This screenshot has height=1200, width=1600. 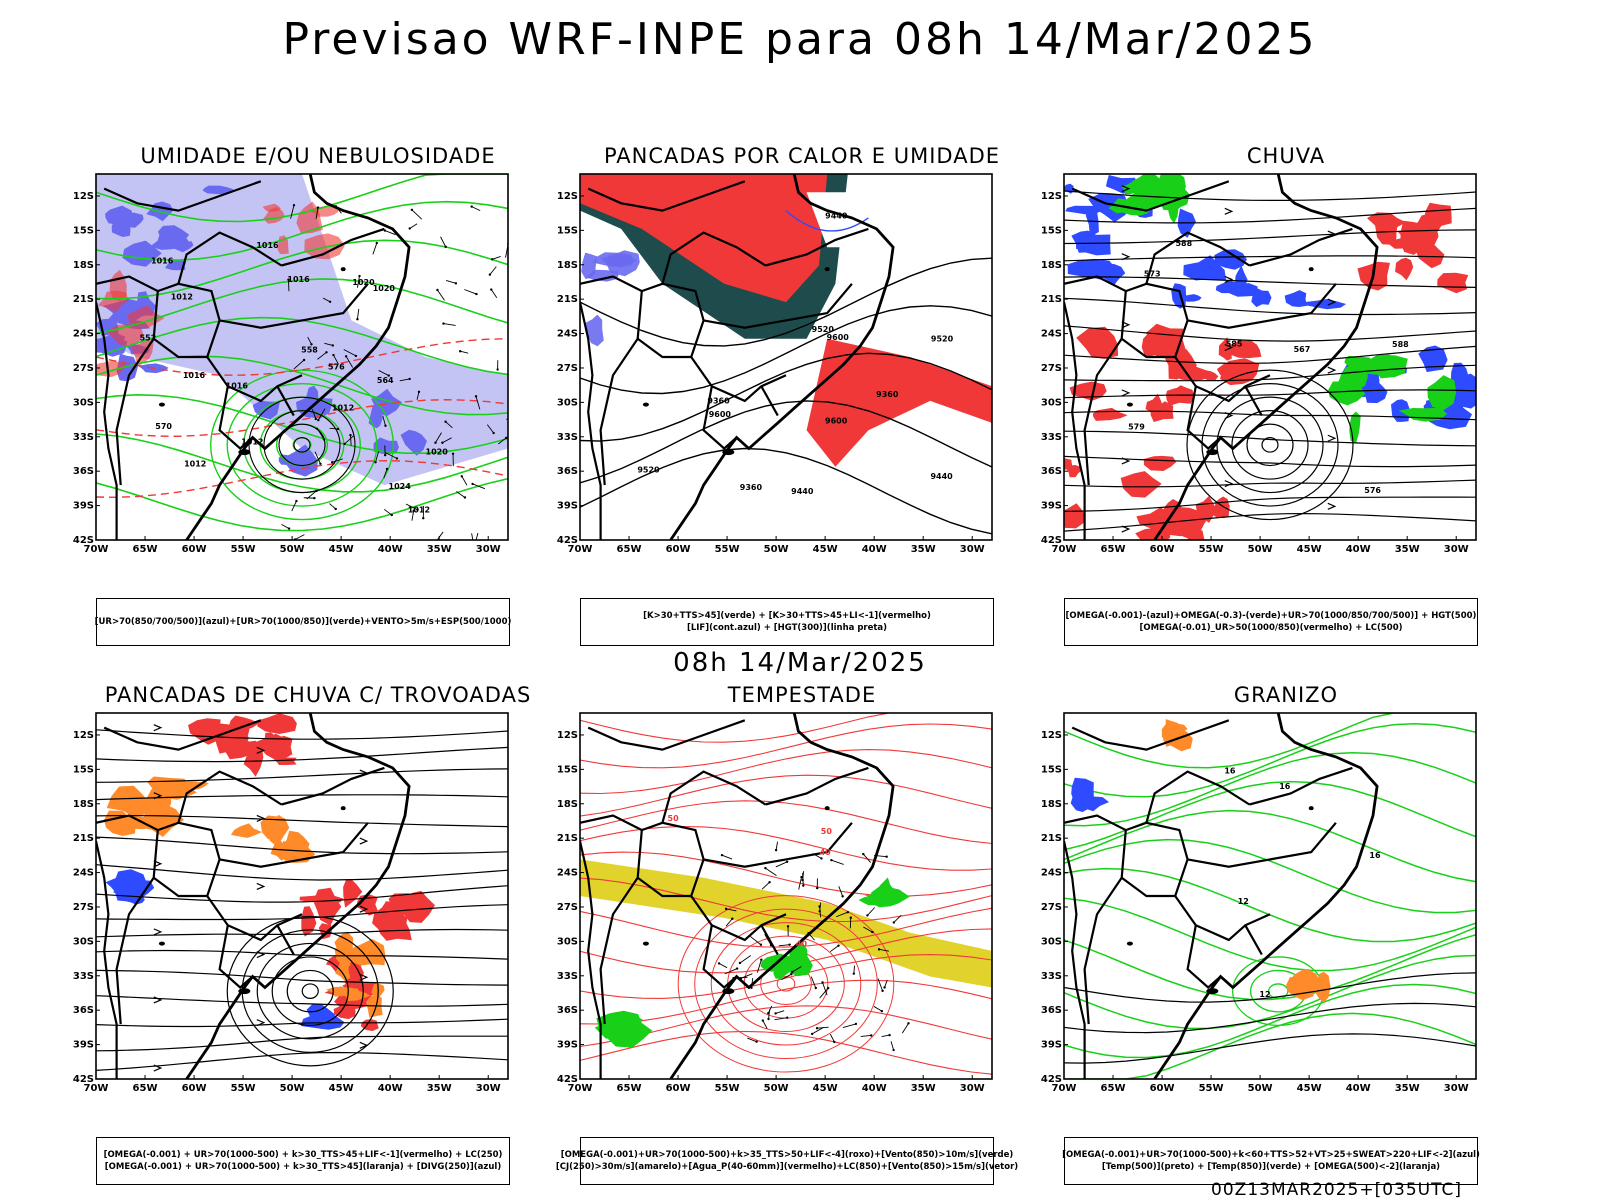 What do you see at coordinates (802, 944) in the screenshot?
I see `contour-label: 40` at bounding box center [802, 944].